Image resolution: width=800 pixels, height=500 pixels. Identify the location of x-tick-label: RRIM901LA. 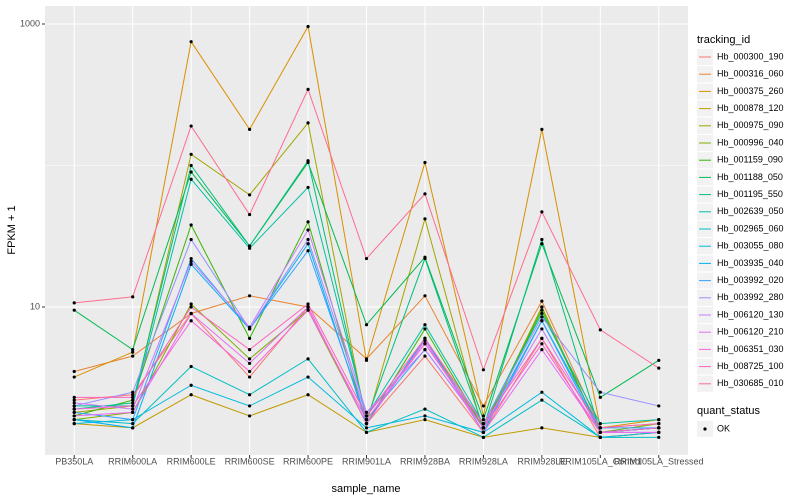
(366, 461).